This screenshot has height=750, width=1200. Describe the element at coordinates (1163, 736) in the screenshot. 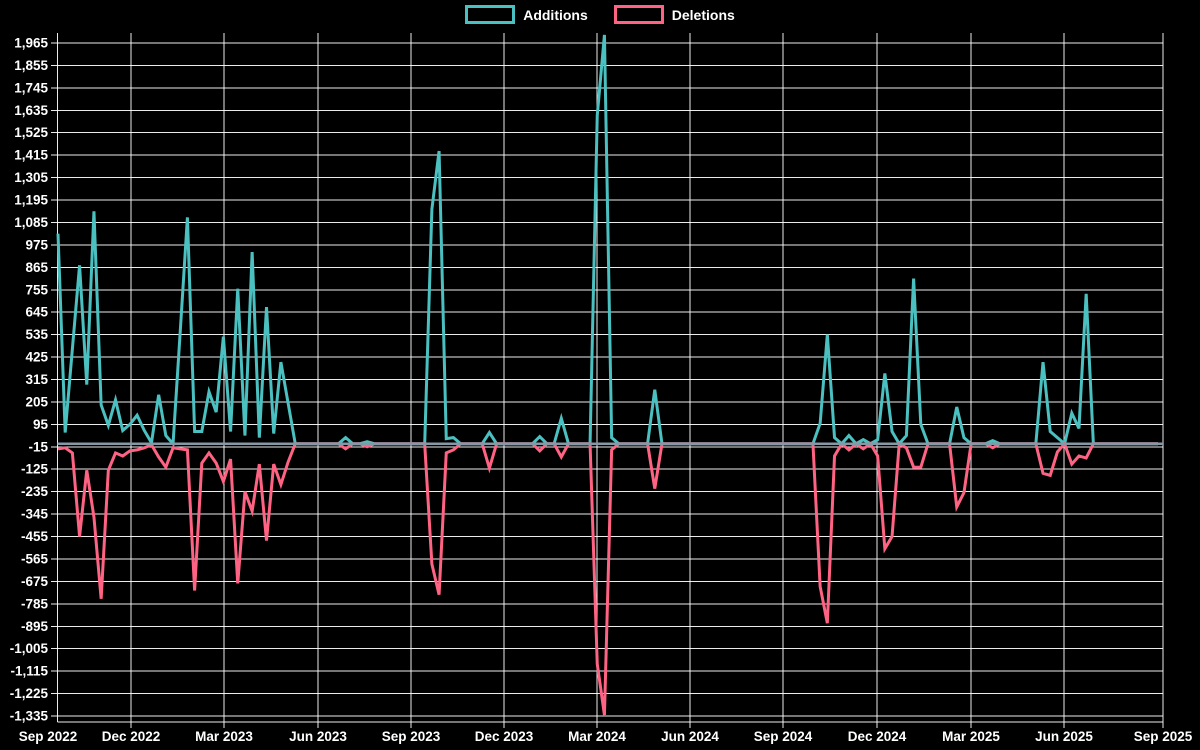

I see `svg-text: Sep 2025` at that location.